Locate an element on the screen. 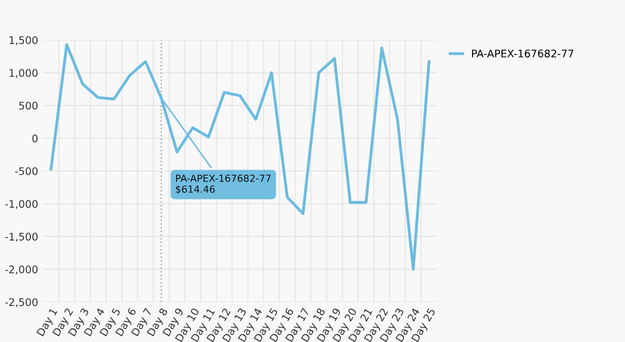 The image size is (625, 342). annotation: PA-APEX-167682-77 $614.46 is located at coordinates (223, 184).